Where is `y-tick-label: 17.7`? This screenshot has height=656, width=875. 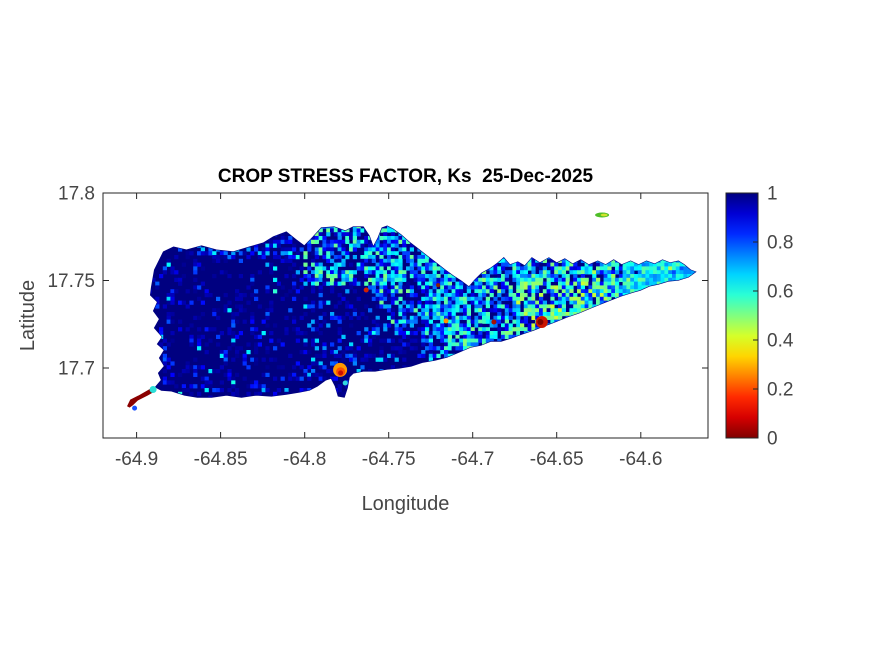 y-tick-label: 17.7 is located at coordinates (76, 369).